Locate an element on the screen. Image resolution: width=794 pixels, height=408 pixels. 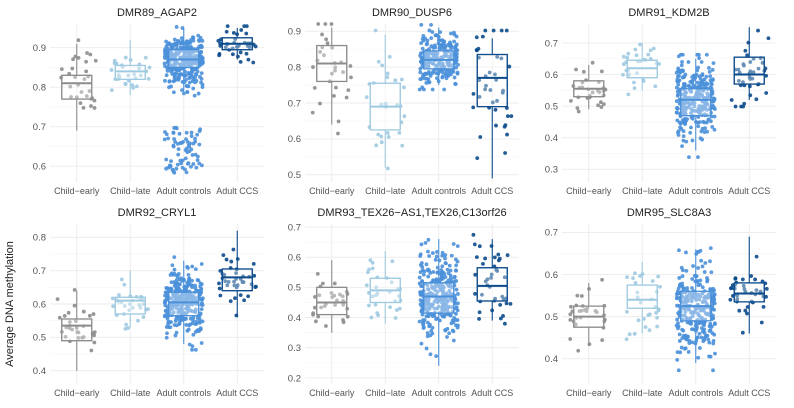
y-tick-label: 0.5 is located at coordinates (551, 106).